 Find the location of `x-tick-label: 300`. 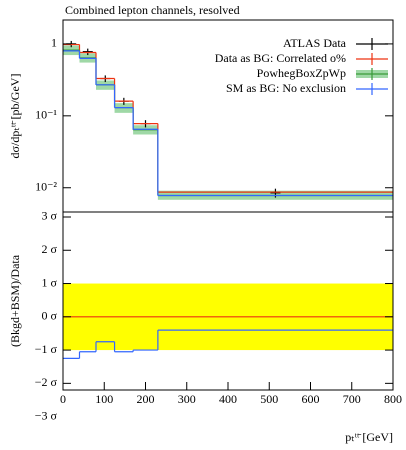

x-tick-label: 300 is located at coordinates (187, 399).